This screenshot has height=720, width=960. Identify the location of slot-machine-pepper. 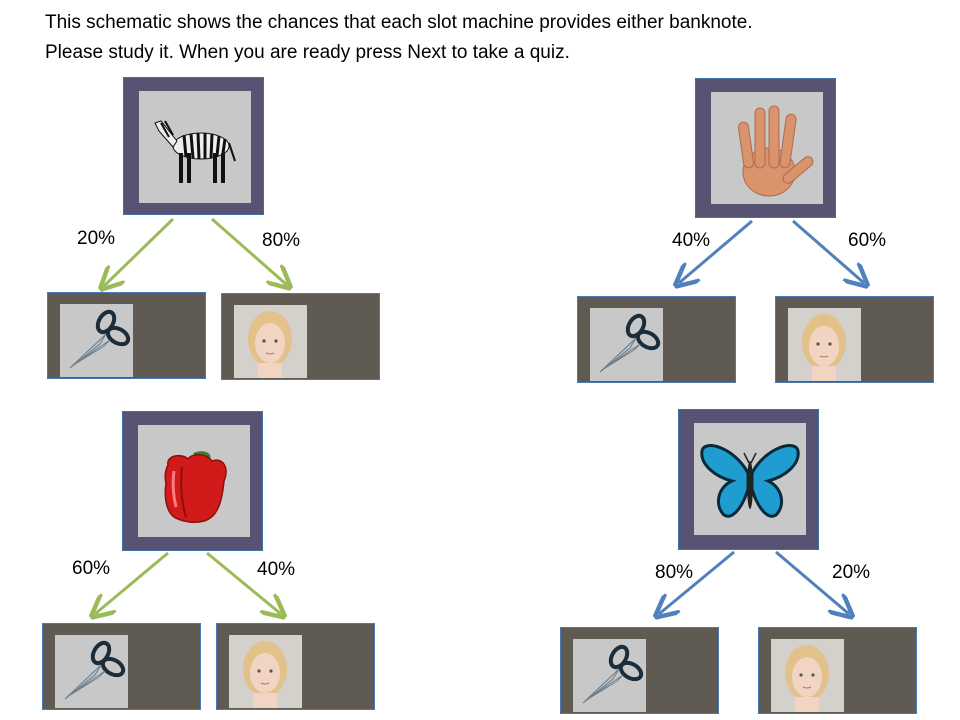
(192, 481).